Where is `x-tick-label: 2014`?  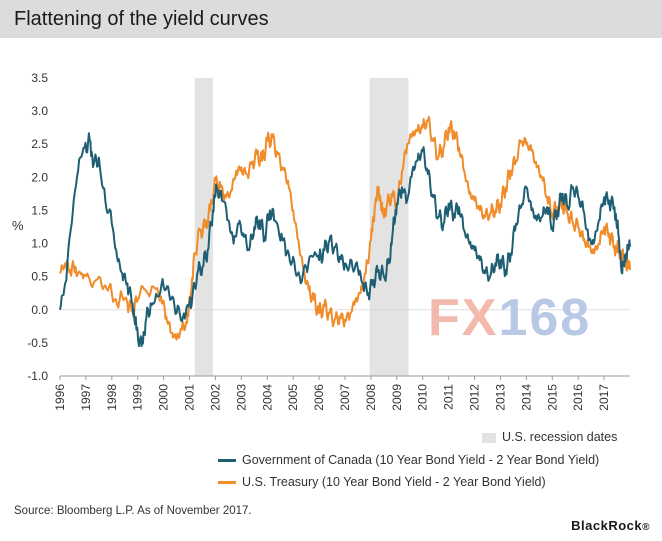
x-tick-label: 2014 is located at coordinates (526, 397).